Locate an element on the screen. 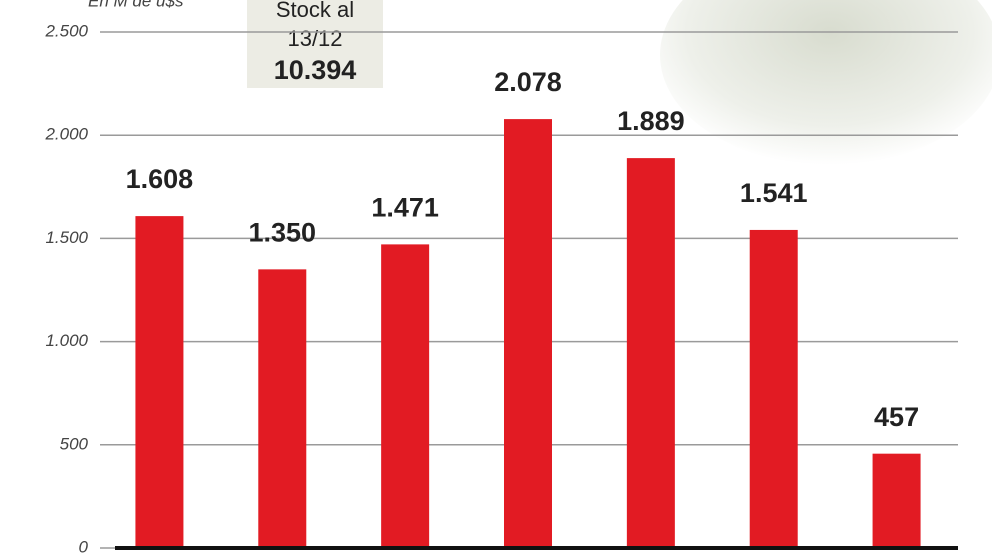 This screenshot has width=992, height=558. y-tick-label: 1.500 is located at coordinates (66, 237).